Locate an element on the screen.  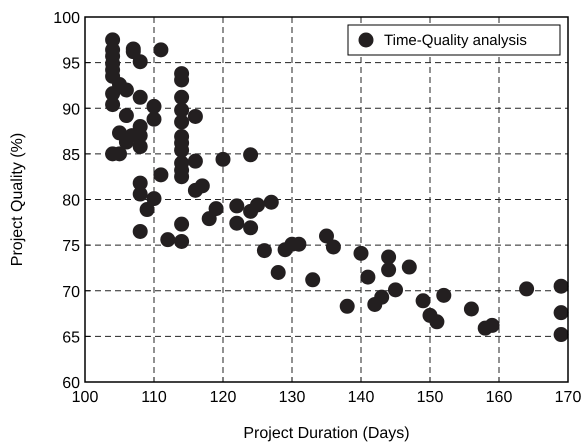
legend-label: Time-Quality analysis is located at coordinates (455, 40).